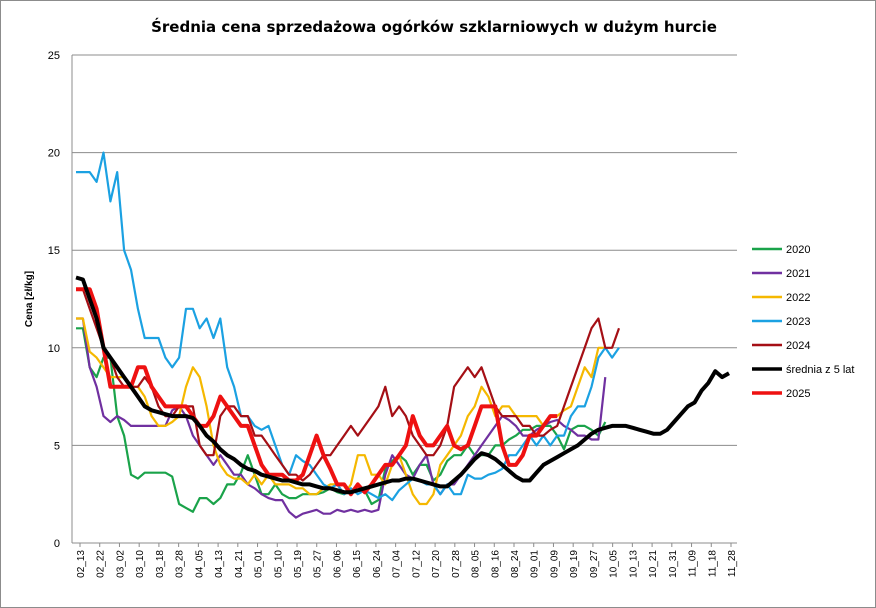 This screenshot has width=876, height=608. I want to click on y-tick-labels: 0 5 10 15 20 25, so click(54, 300).